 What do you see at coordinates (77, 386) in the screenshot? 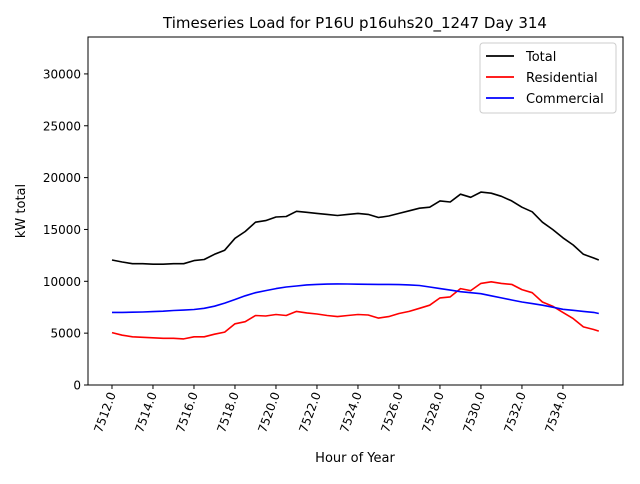
I see `y-tick-label: 0` at bounding box center [77, 386].